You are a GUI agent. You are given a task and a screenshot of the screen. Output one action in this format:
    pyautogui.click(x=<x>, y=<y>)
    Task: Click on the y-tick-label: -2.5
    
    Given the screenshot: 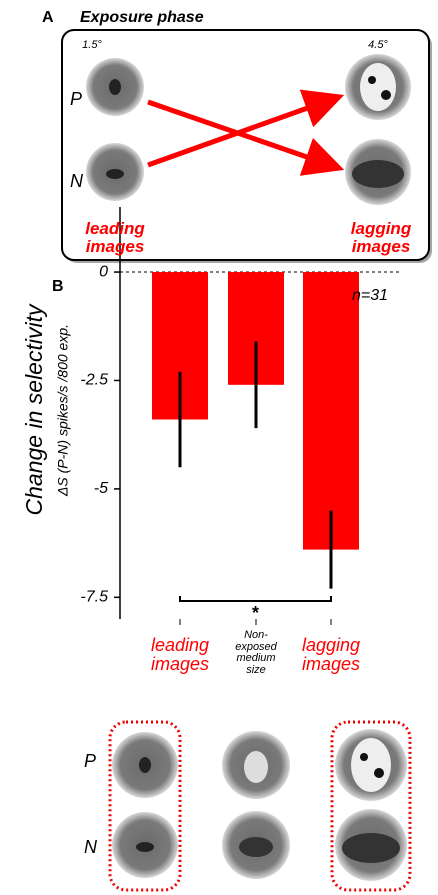 What is the action you would take?
    pyautogui.click(x=94, y=380)
    